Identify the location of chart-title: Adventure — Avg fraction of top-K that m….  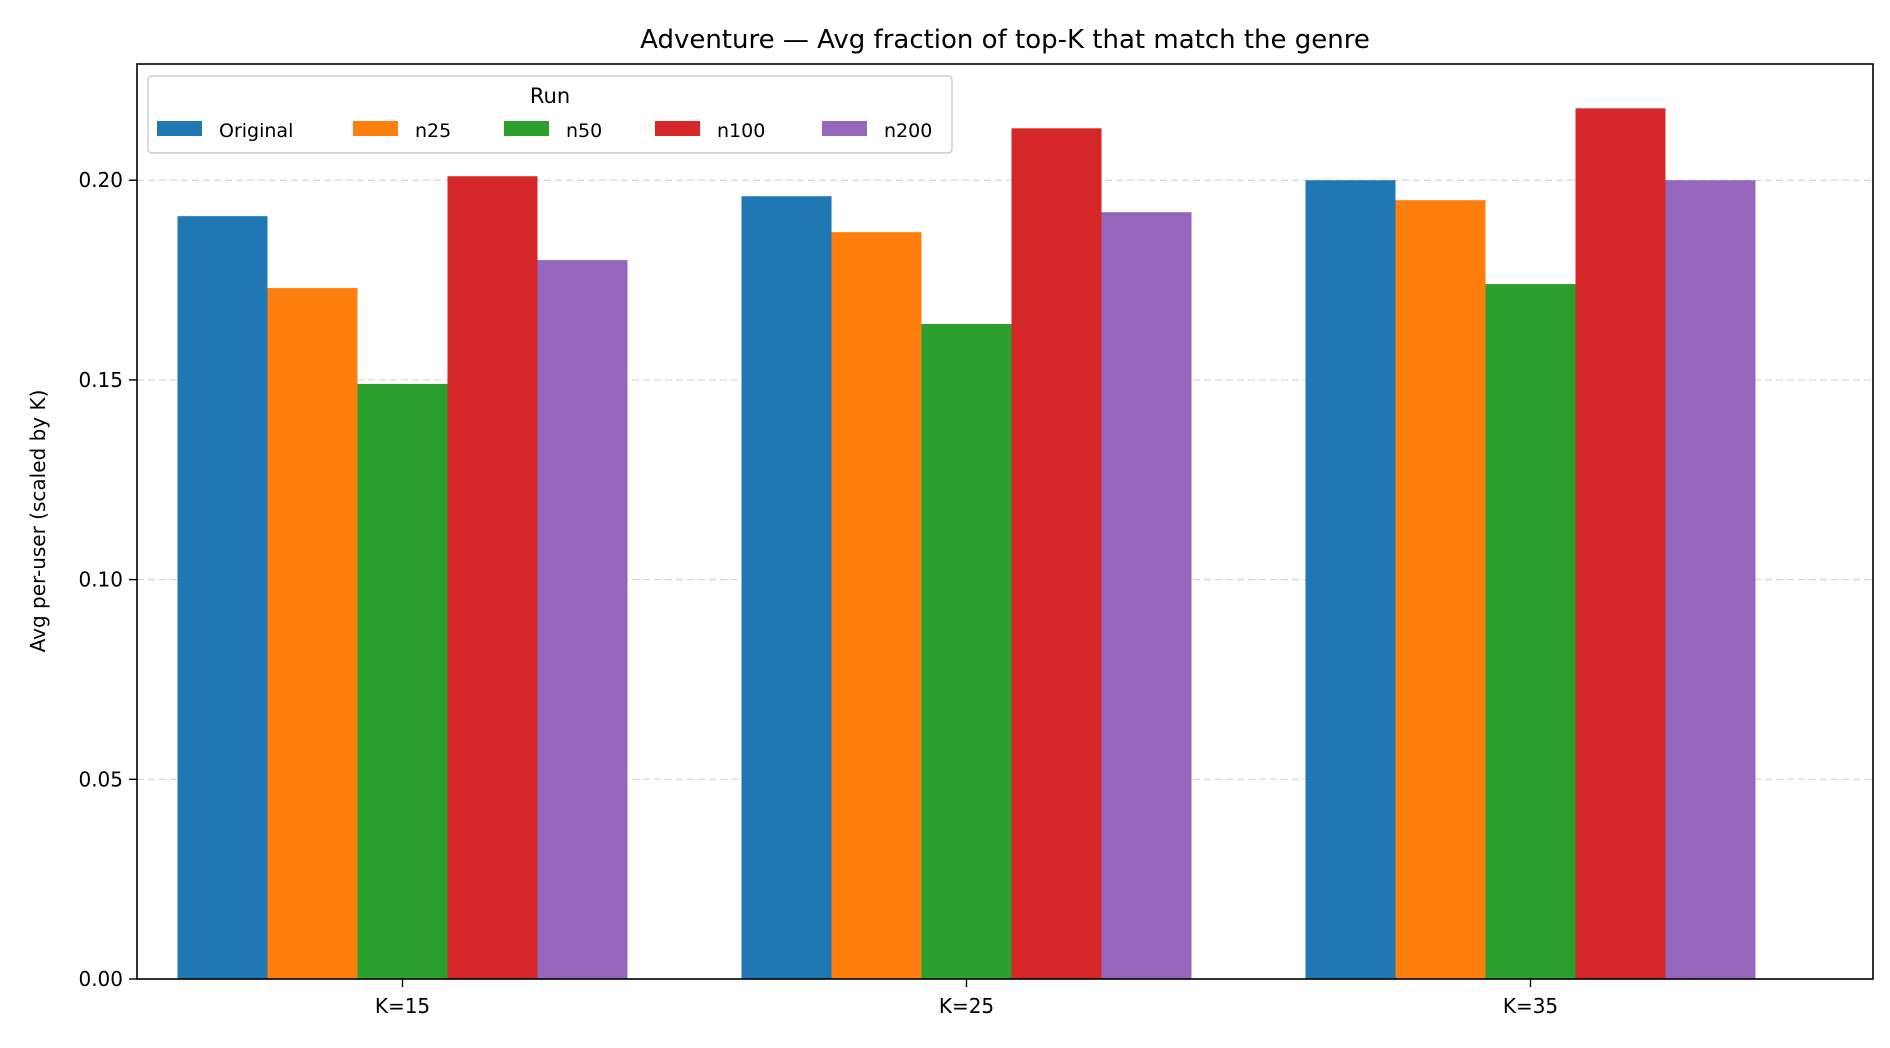
(1005, 40).